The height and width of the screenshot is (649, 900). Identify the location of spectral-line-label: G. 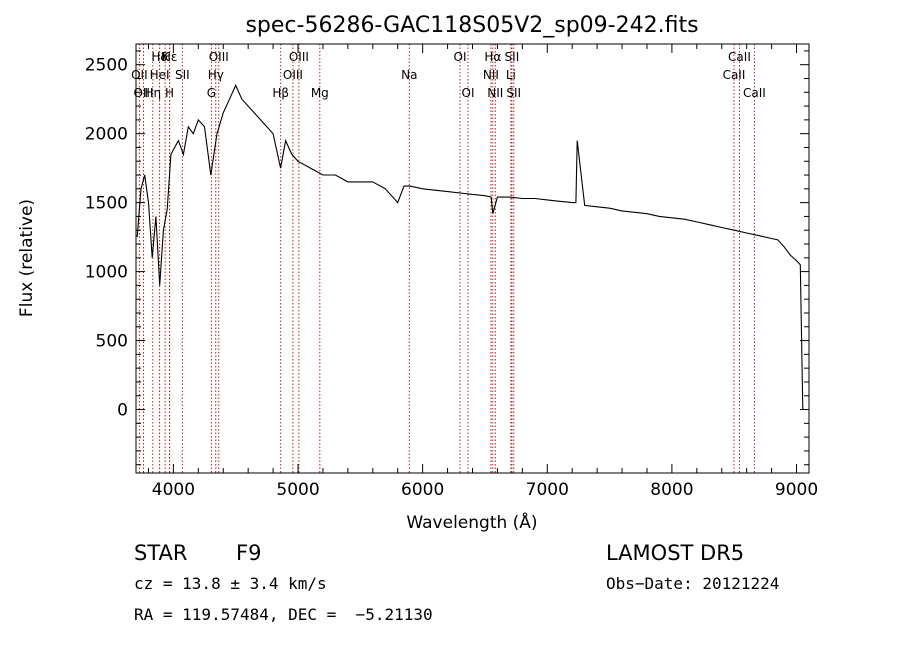
(211, 93).